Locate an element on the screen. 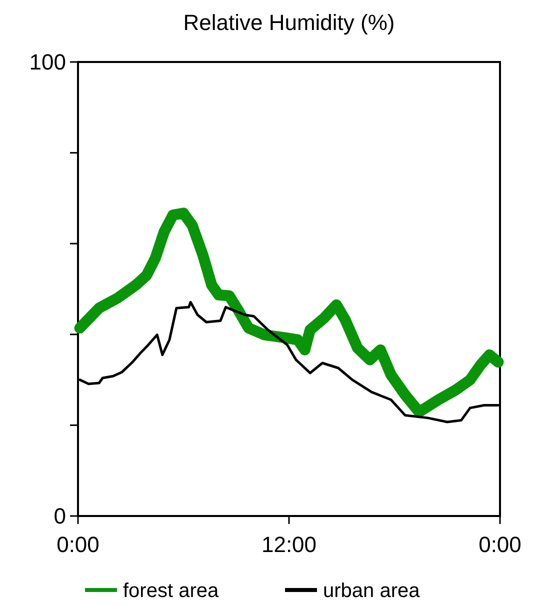 Image resolution: width=552 pixels, height=605 pixels. y-tick-label: 0 is located at coordinates (60, 516).